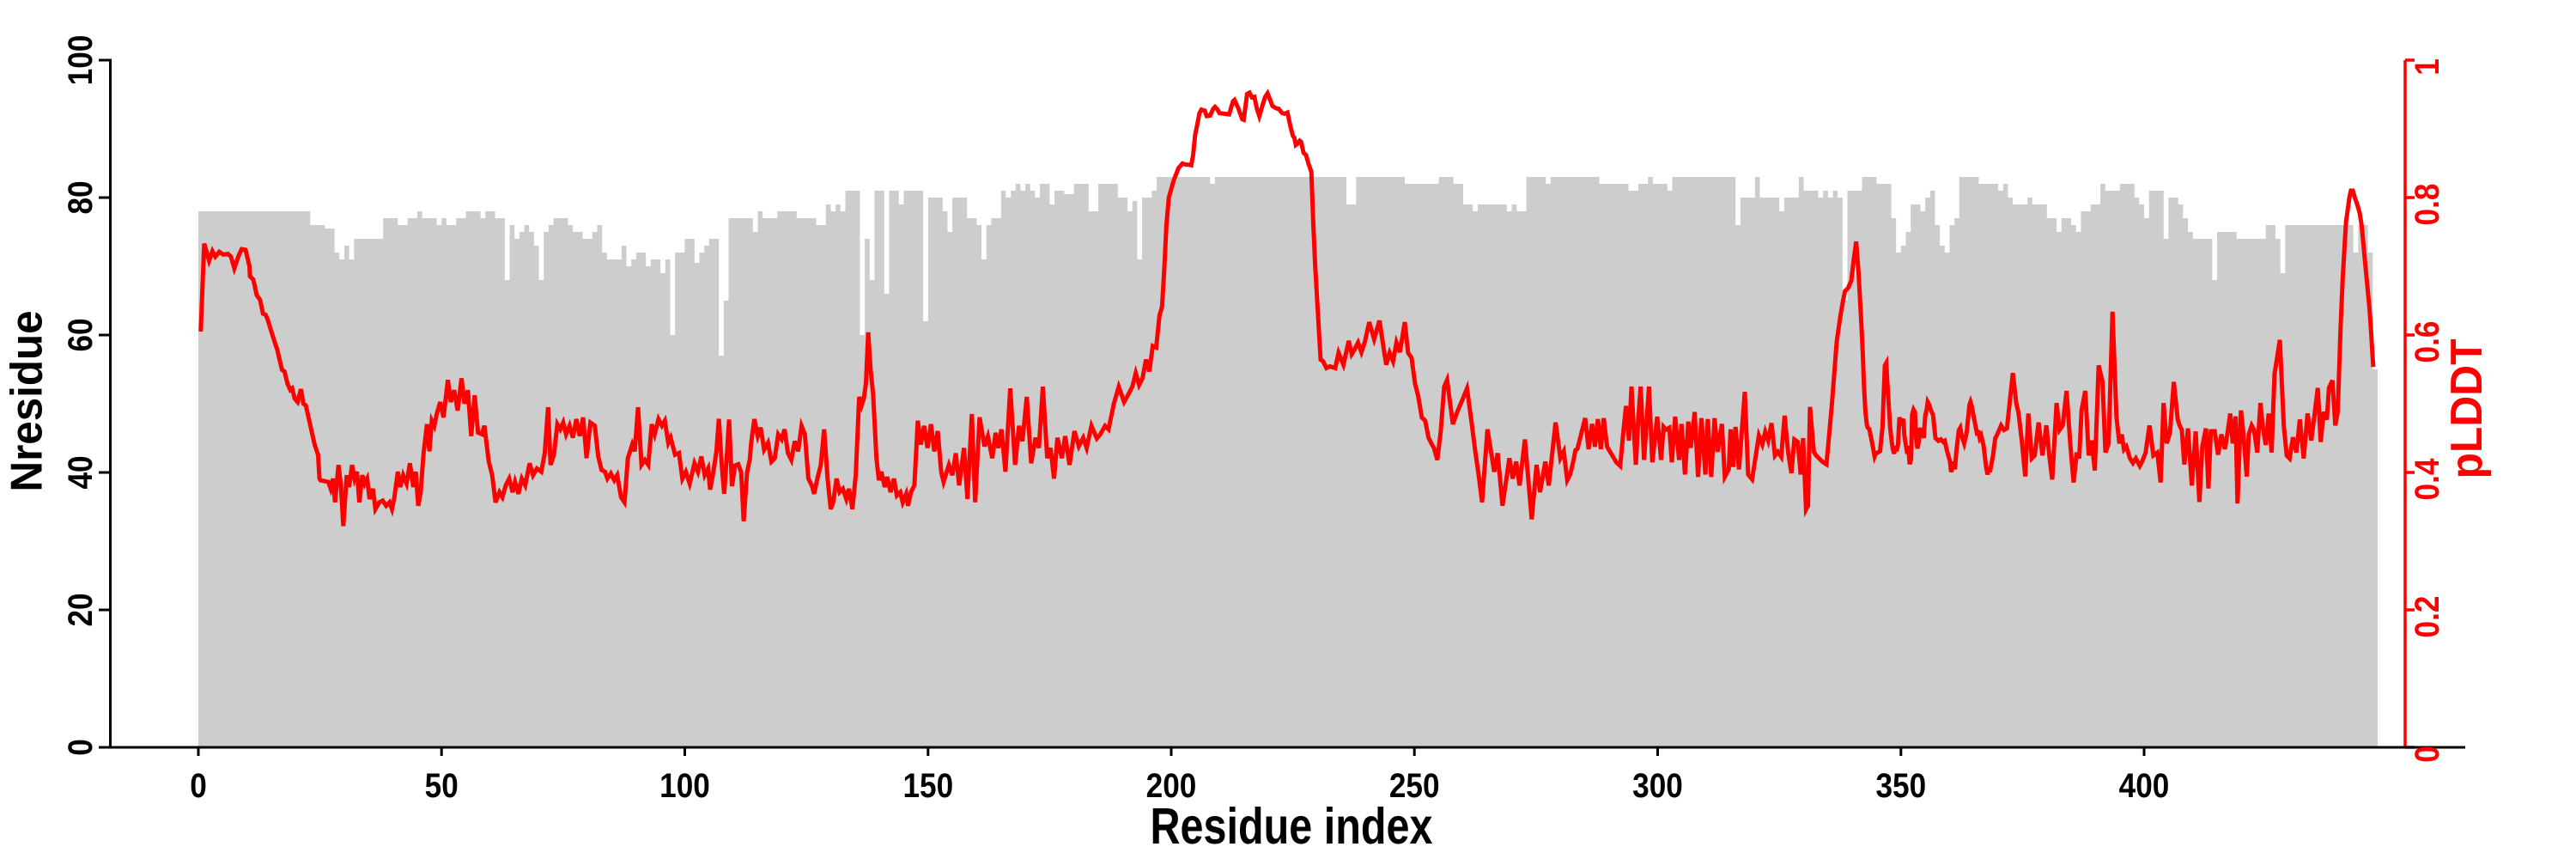 This screenshot has height=859, width=2576. What do you see at coordinates (2427, 617) in the screenshot?
I see `svg-text: 0.2` at bounding box center [2427, 617].